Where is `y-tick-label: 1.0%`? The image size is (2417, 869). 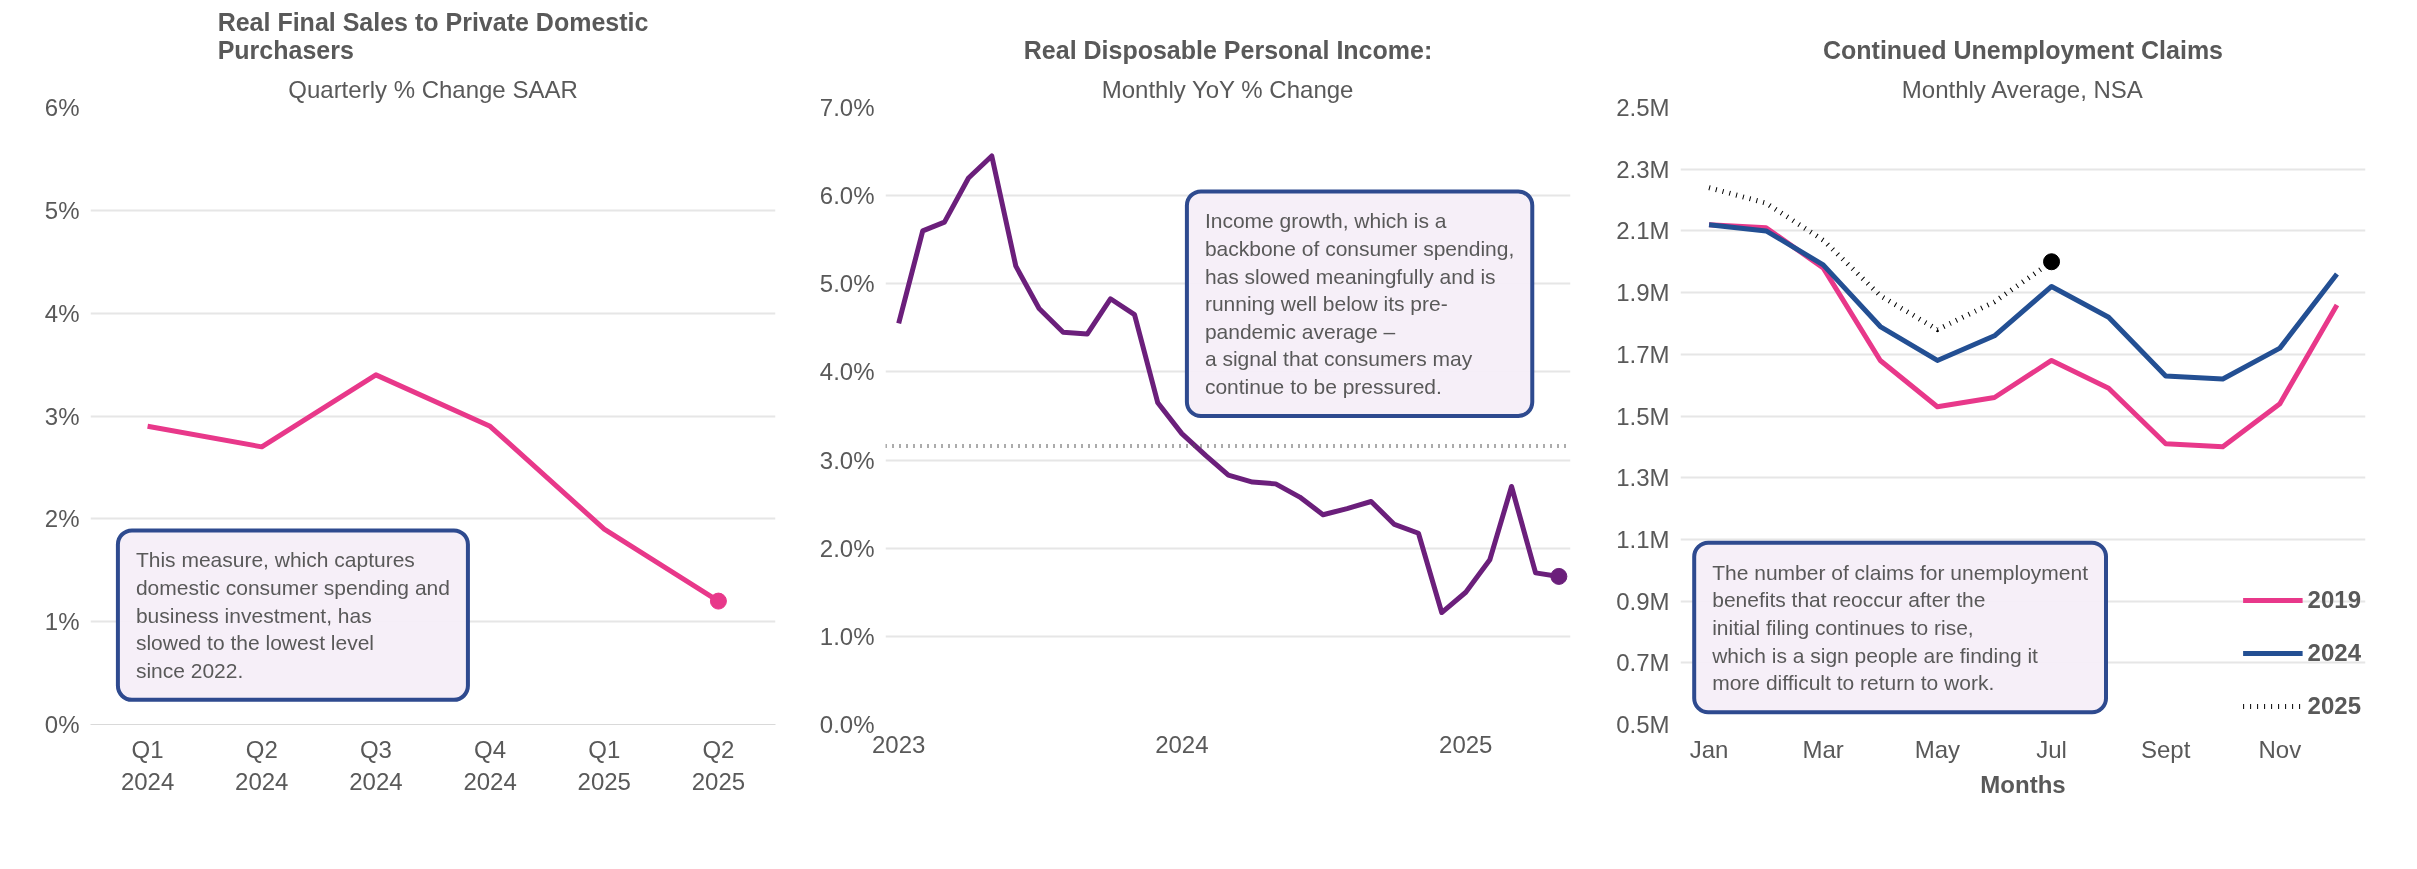
y-tick-label: 1.0% is located at coordinates (847, 636).